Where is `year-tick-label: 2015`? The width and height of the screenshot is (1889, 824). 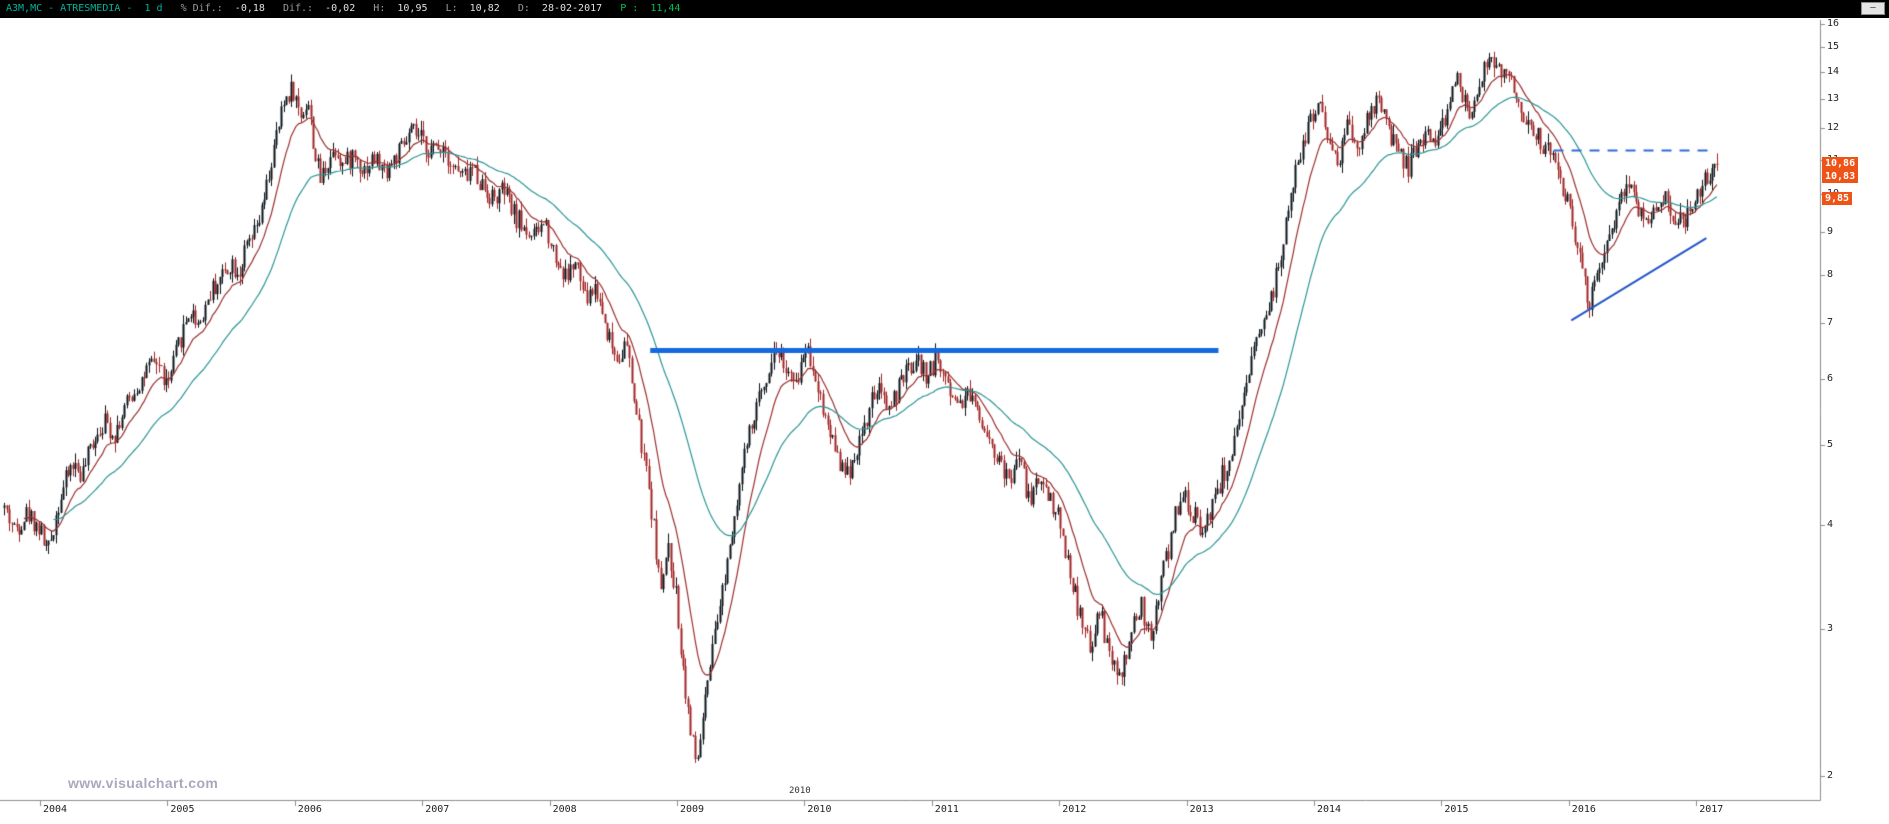 year-tick-label: 2015 is located at coordinates (1456, 809).